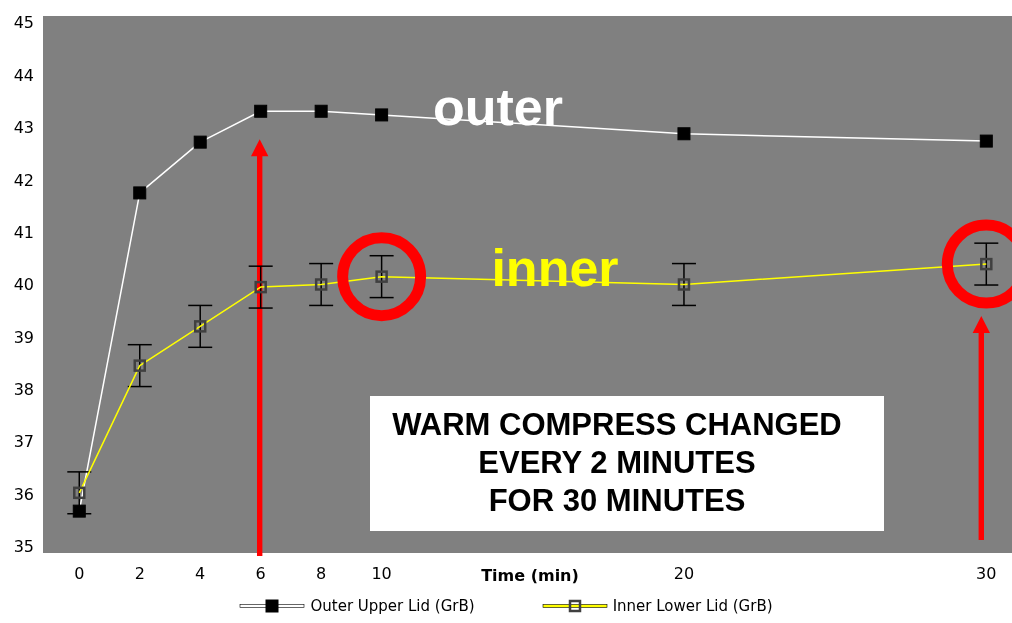 Image resolution: width=1012 pixels, height=623 pixels. Describe the element at coordinates (986, 574) in the screenshot. I see `x-tick-label: 30` at that location.